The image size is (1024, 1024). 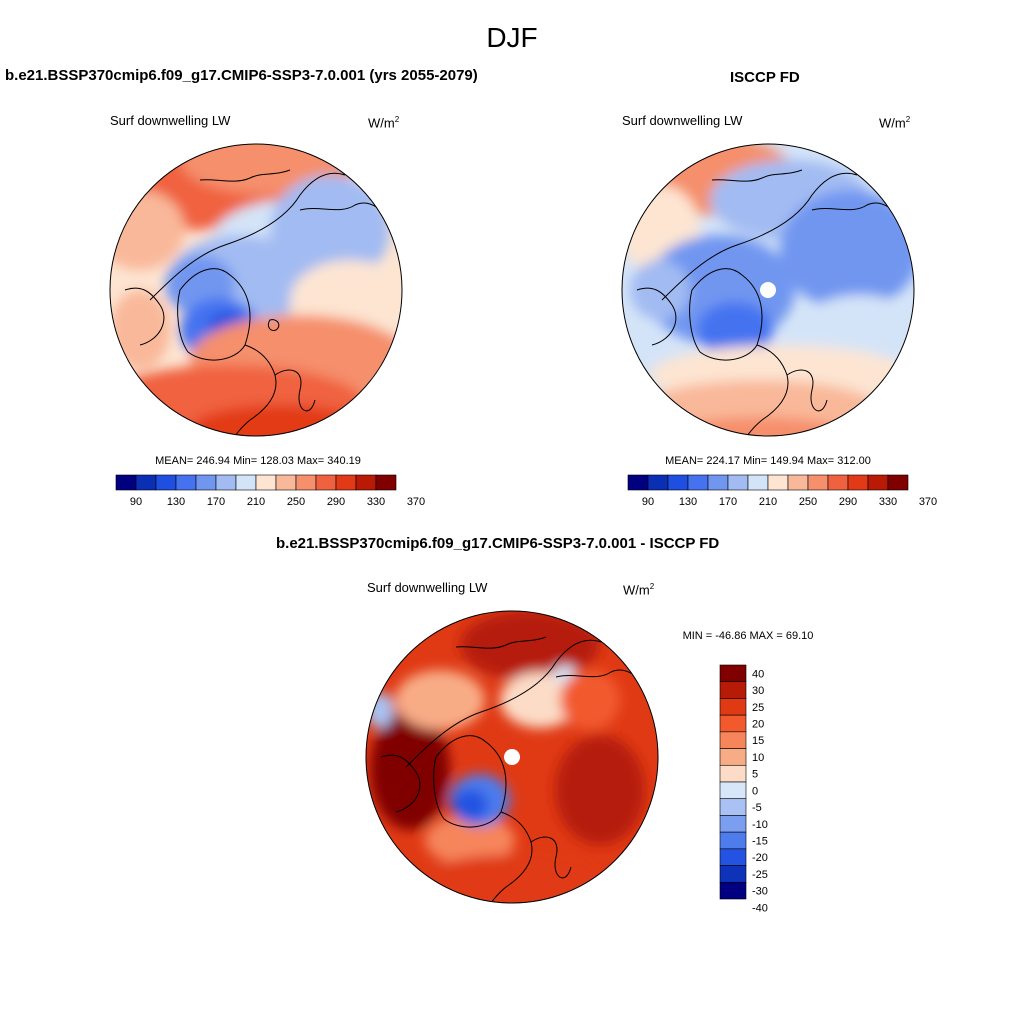 I want to click on diff-colorbar-label-11: -20, so click(x=760, y=858).